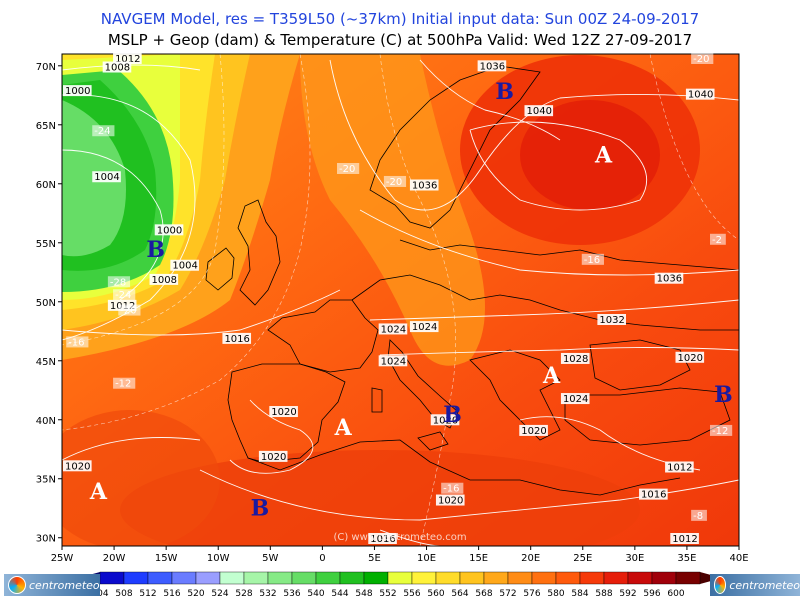  What do you see at coordinates (531, 594) in the screenshot?
I see `colorbar-label: 576` at bounding box center [531, 594].